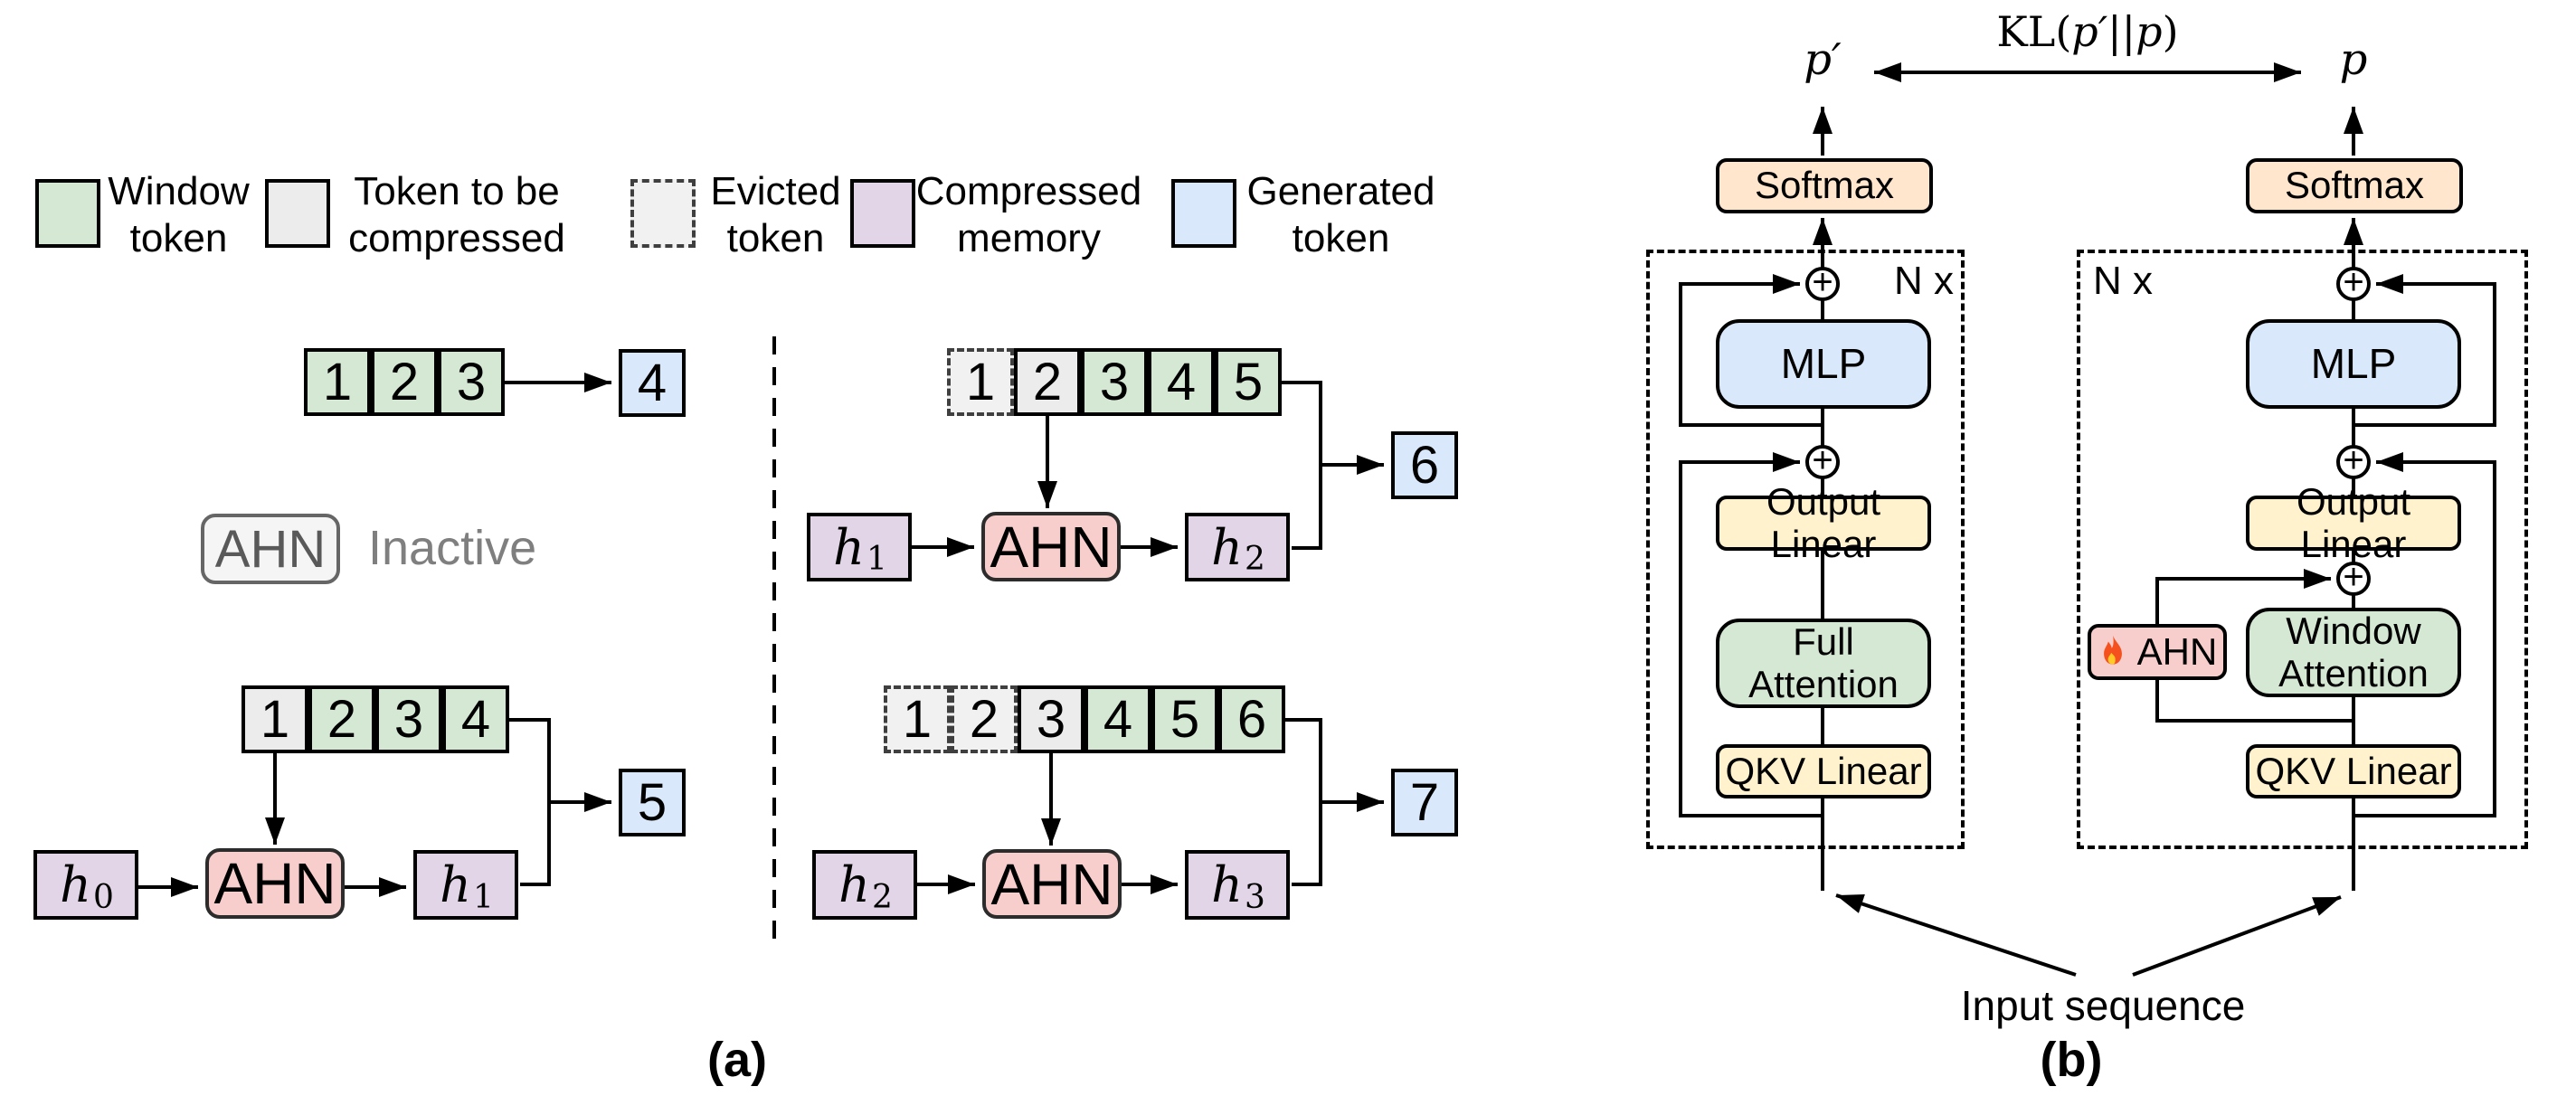  Describe the element at coordinates (2034, 32) in the screenshot. I see `kl-prefix: KL(` at that location.